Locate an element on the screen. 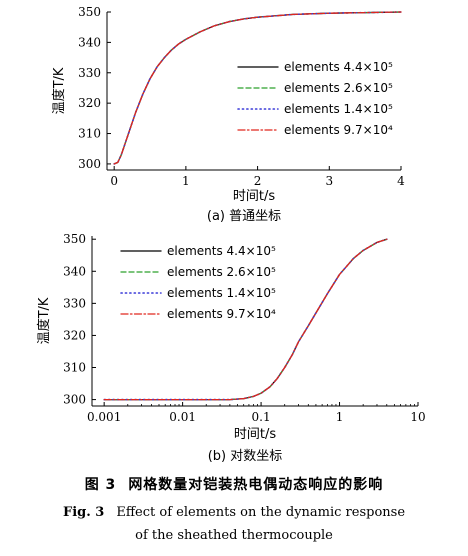 The height and width of the screenshot is (556, 468). x-tick-label: 3 is located at coordinates (329, 181).